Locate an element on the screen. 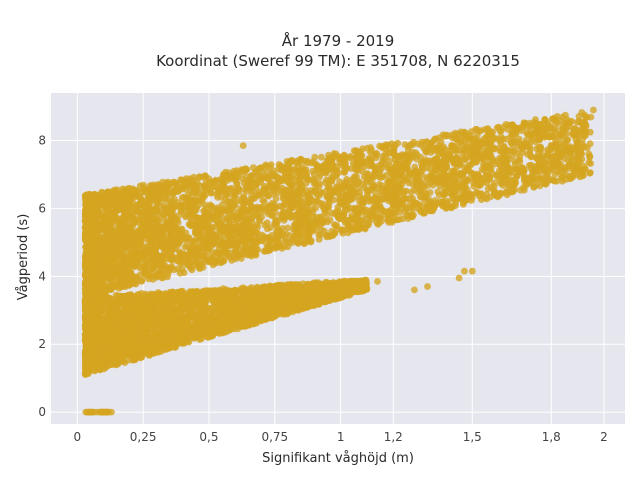 The height and width of the screenshot is (480, 640). chart-title-line1: År 1979 - 2019 is located at coordinates (338, 40).